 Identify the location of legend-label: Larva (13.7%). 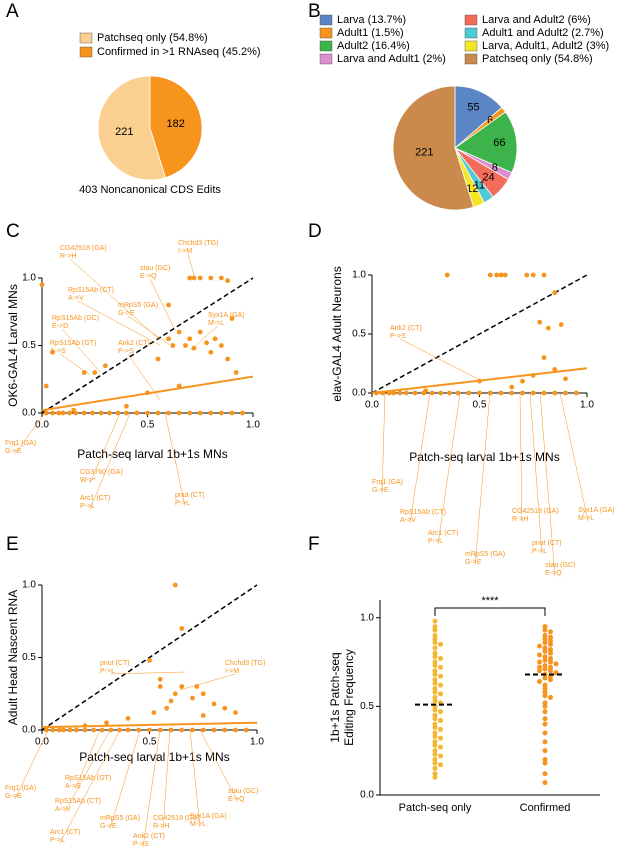
(371, 20).